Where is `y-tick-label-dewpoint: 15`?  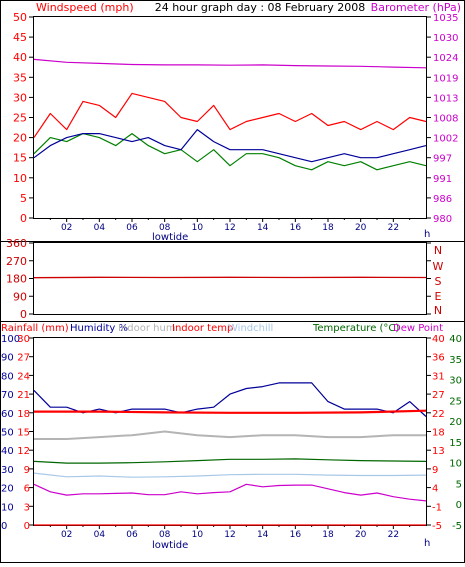
y-tick-label-dewpoint: 15 is located at coordinates (455, 443).